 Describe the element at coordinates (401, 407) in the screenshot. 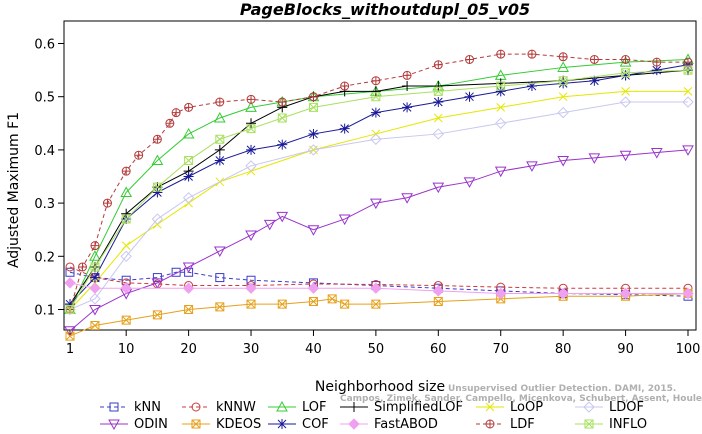

I see `legend-item-simplifiedlof: SimplifiedLOF` at that location.